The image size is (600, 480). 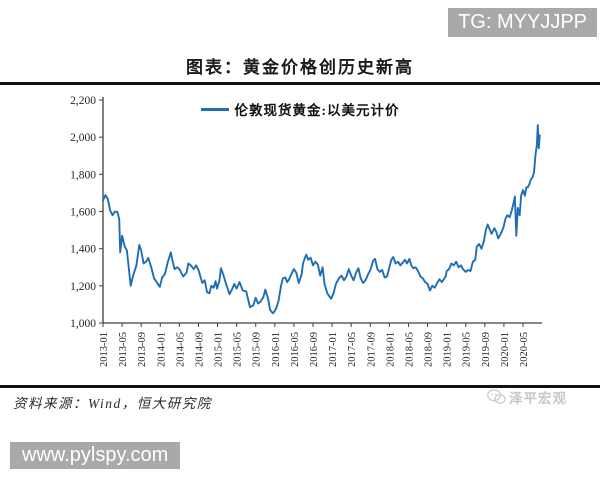 I want to click on x-tick-label: 2017-05, so click(x=352, y=349).